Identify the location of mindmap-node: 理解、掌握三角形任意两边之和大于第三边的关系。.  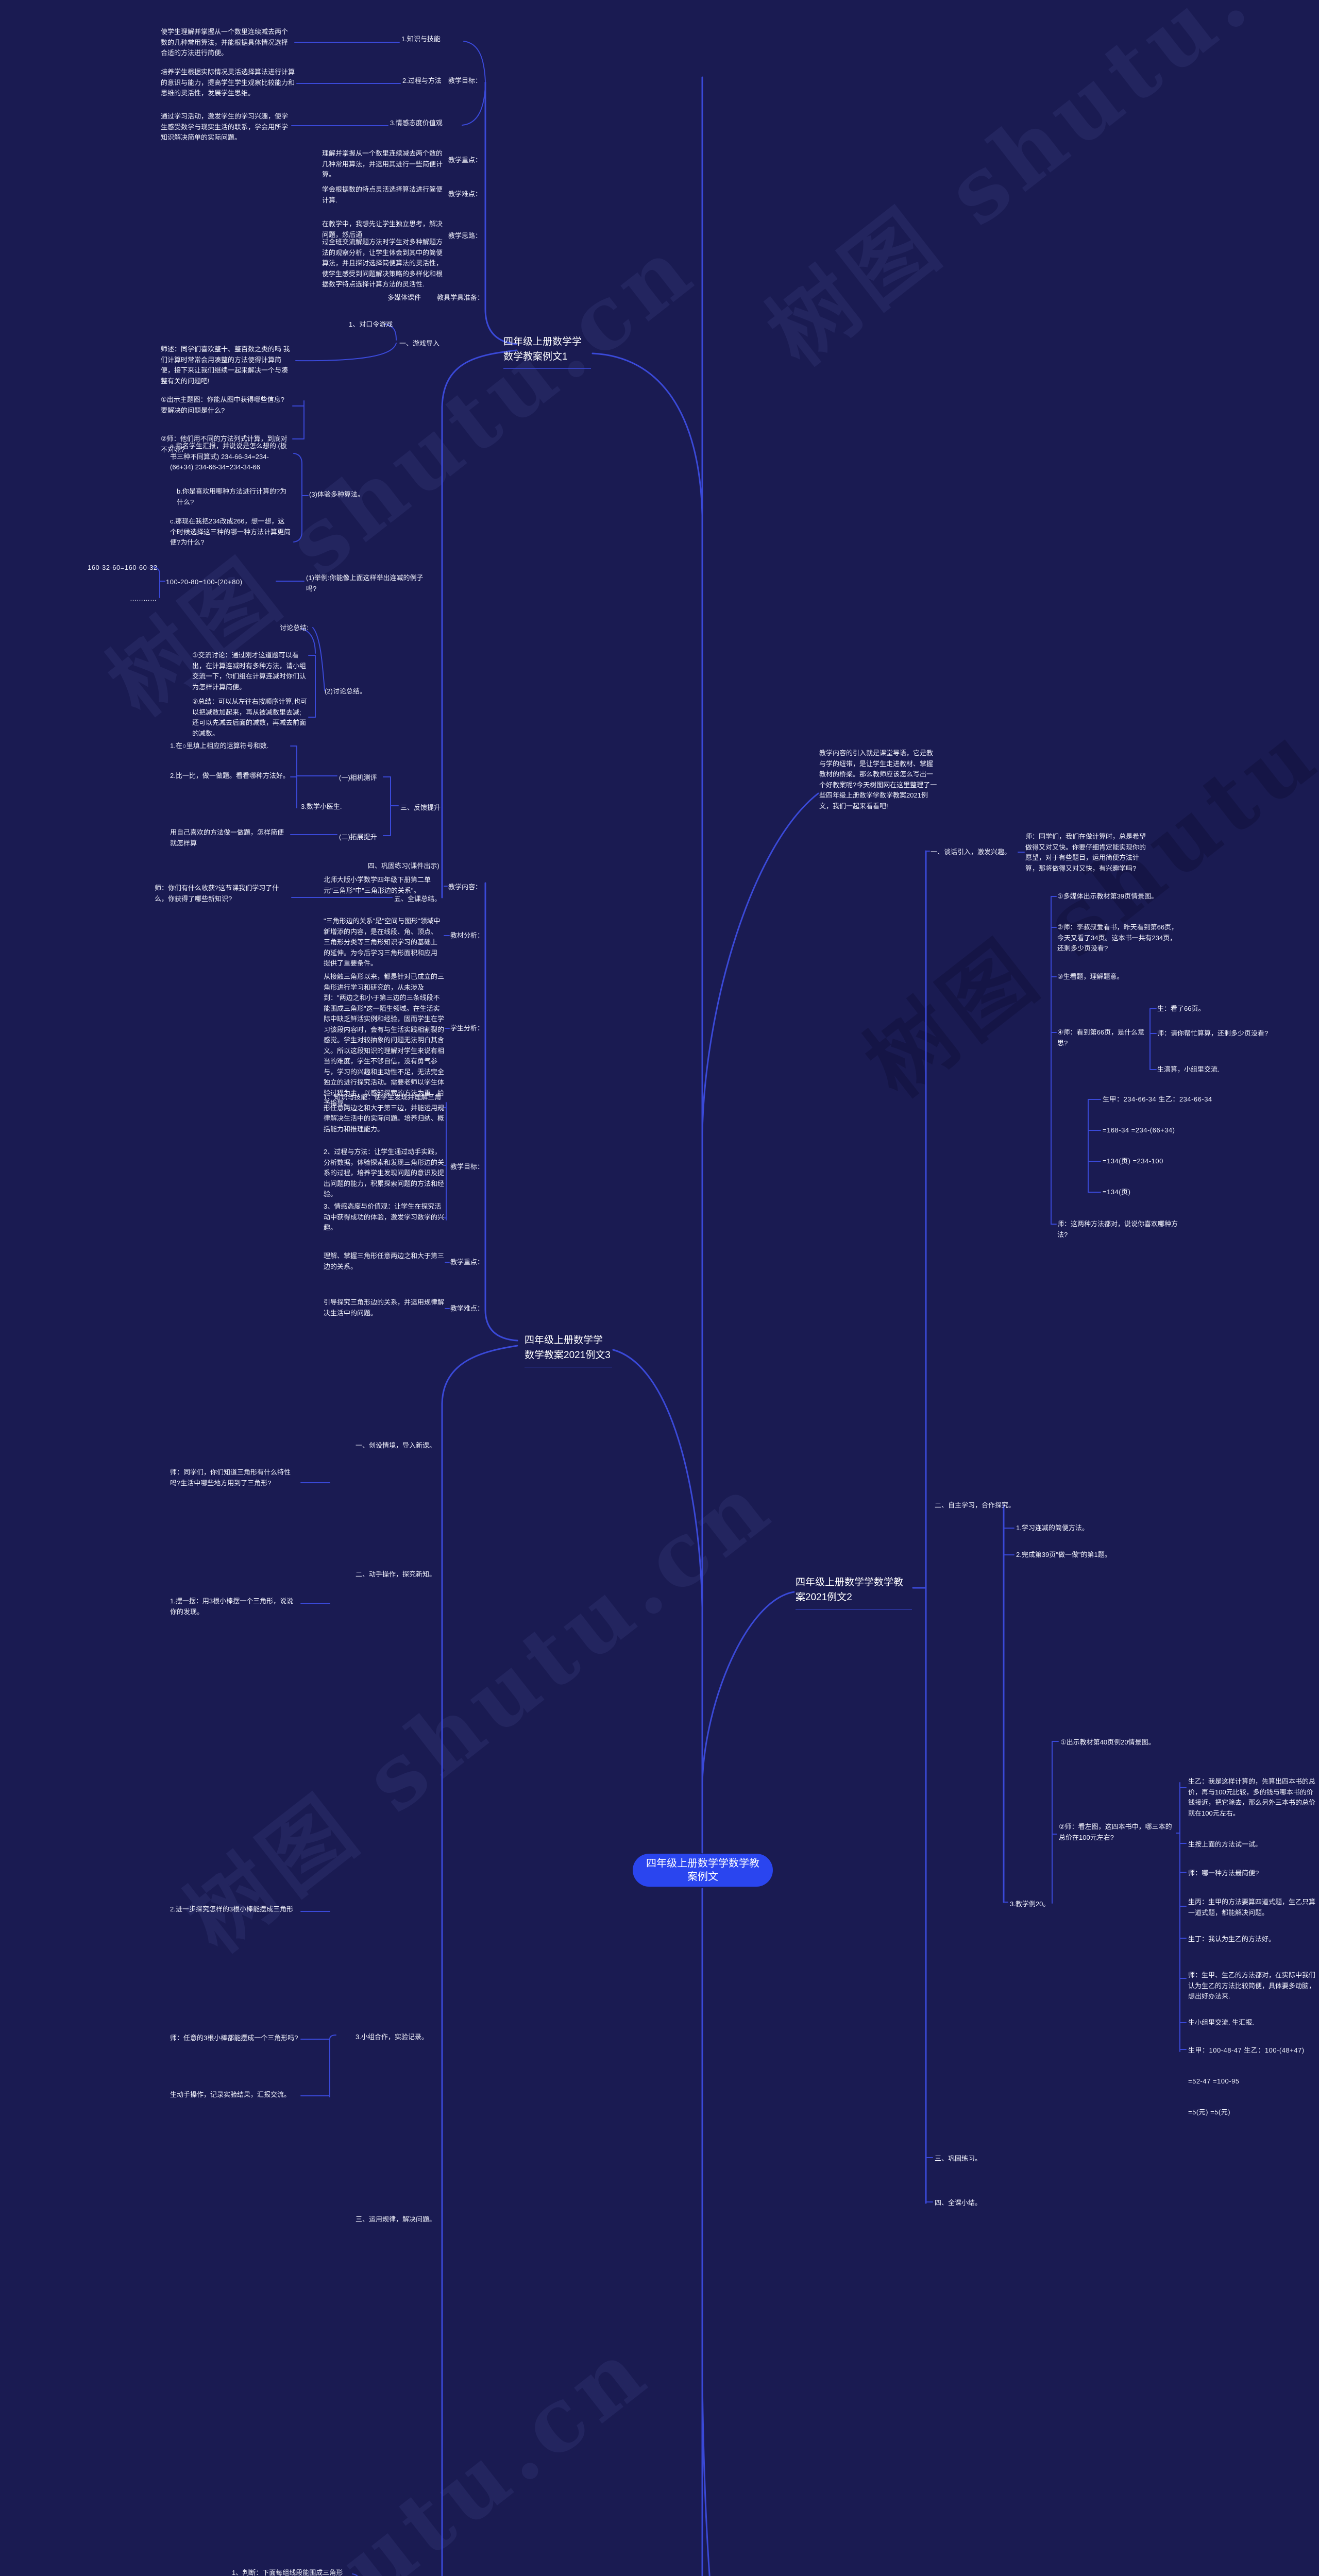
(384, 1261).